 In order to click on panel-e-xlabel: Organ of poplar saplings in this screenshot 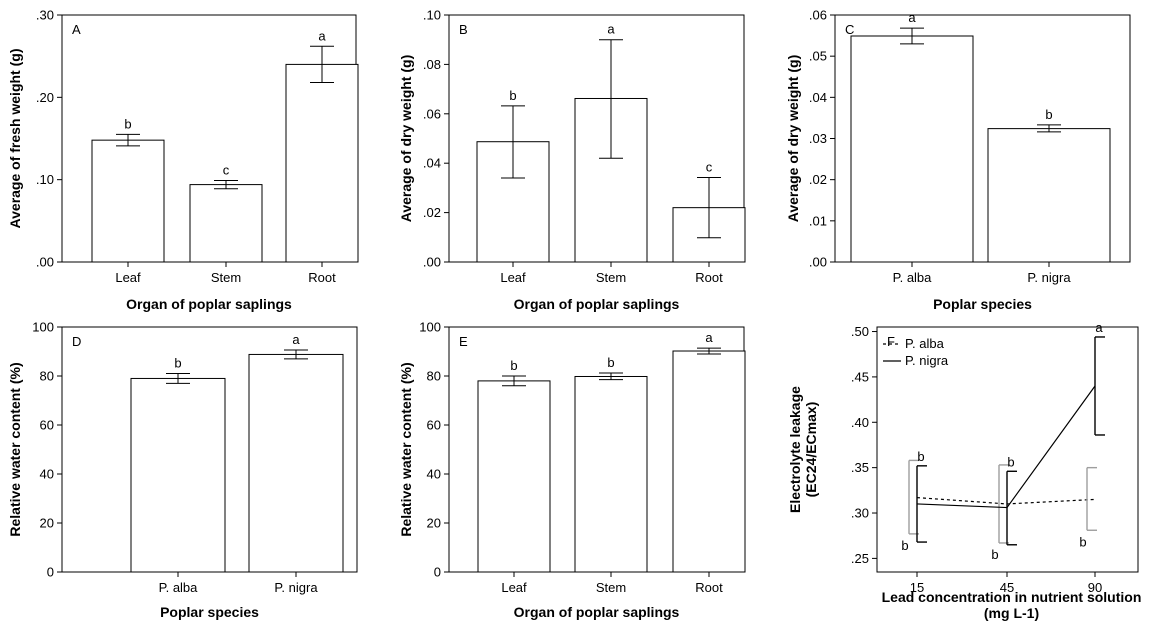, I will do `click(597, 612)`.